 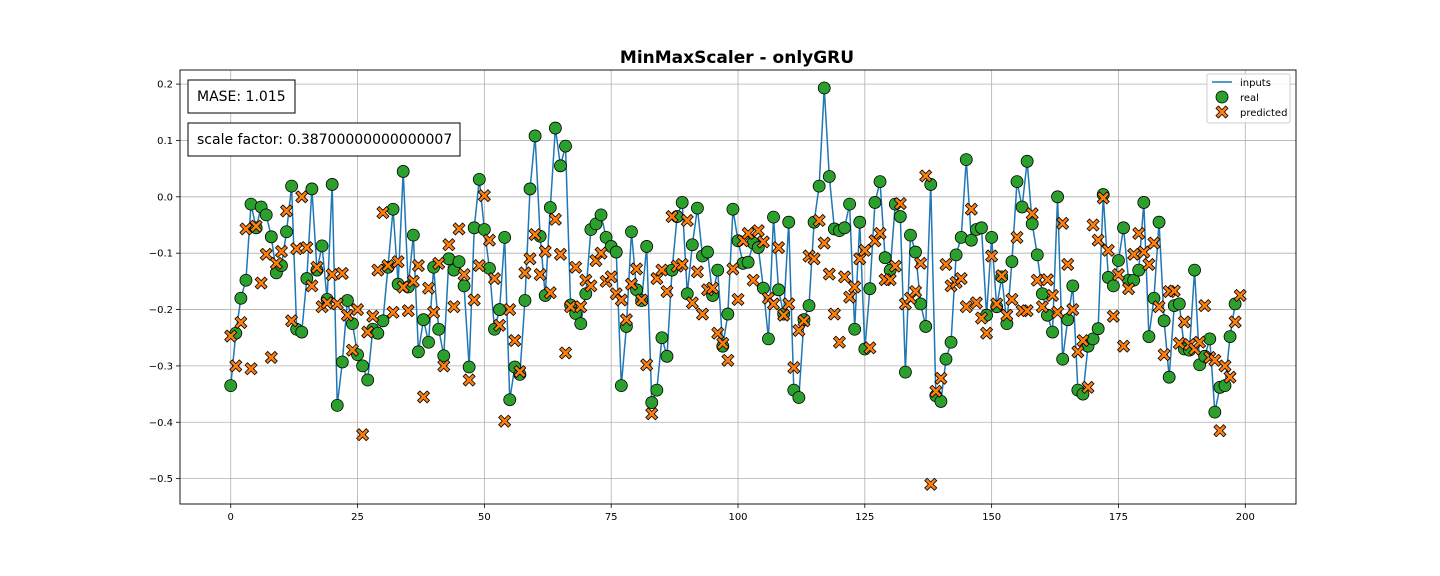 I want to click on y-tick-label: −0.5, so click(x=161, y=479).